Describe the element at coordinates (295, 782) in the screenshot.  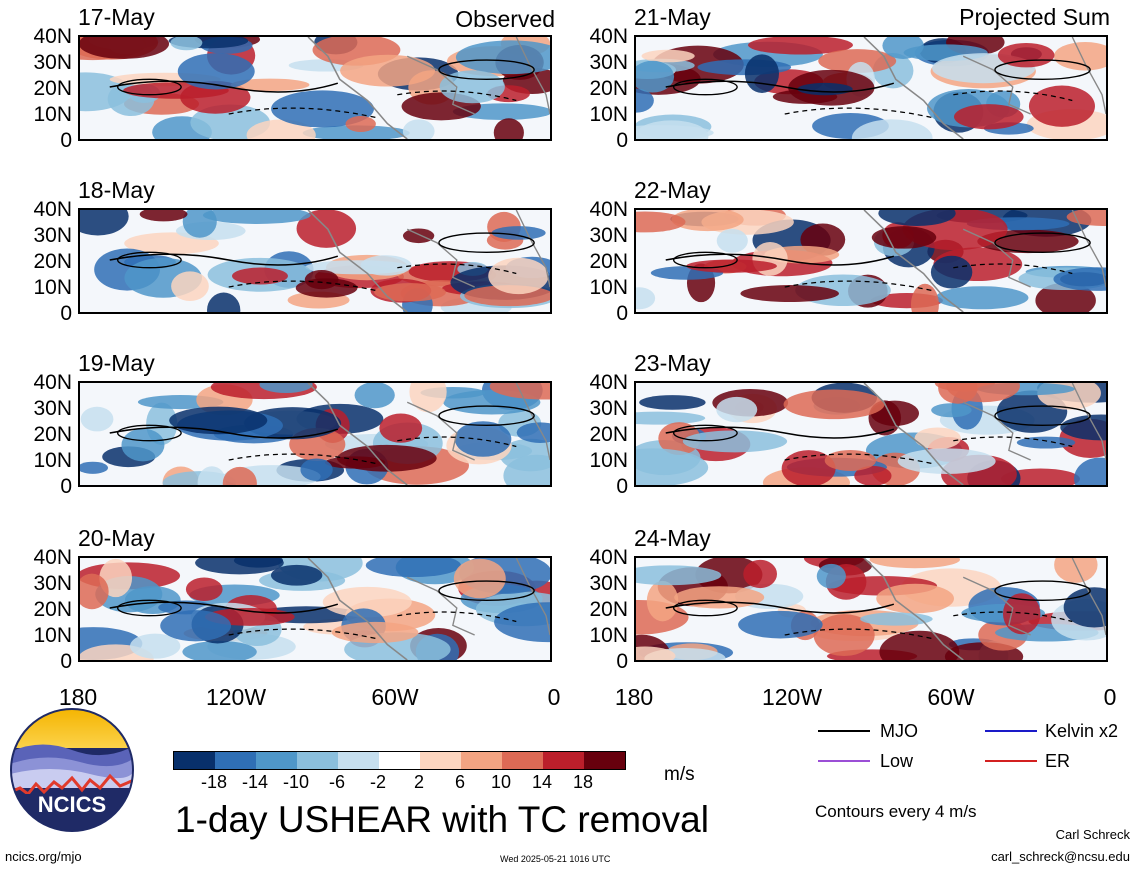
I see `colorbar-label-2: -10` at that location.